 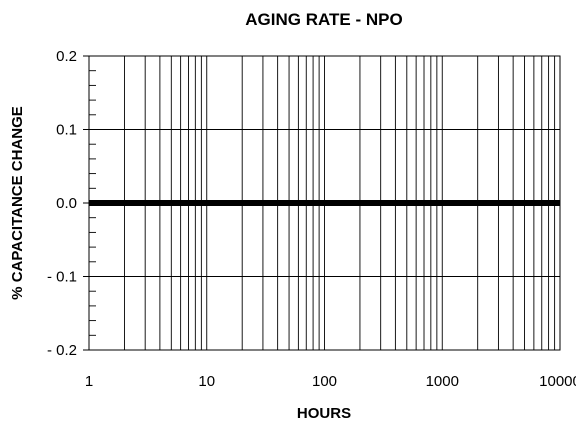 I want to click on y-tick-label: - 0.1, so click(x=62, y=277).